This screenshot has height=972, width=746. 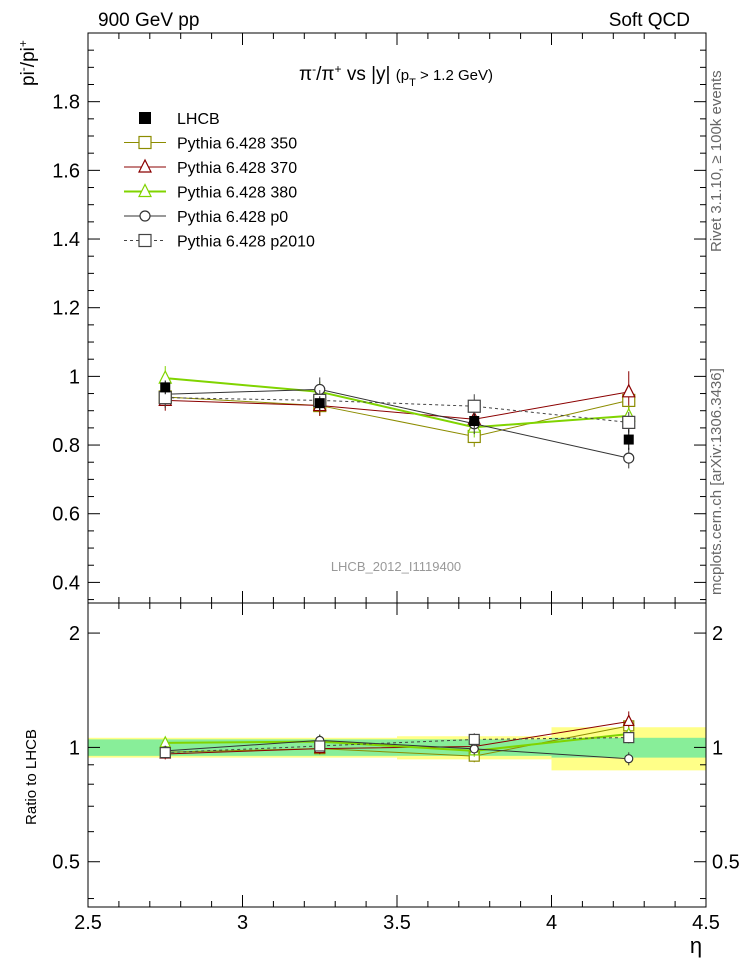 What do you see at coordinates (148, 20) in the screenshot?
I see `header-left: 900 GeV pp` at bounding box center [148, 20].